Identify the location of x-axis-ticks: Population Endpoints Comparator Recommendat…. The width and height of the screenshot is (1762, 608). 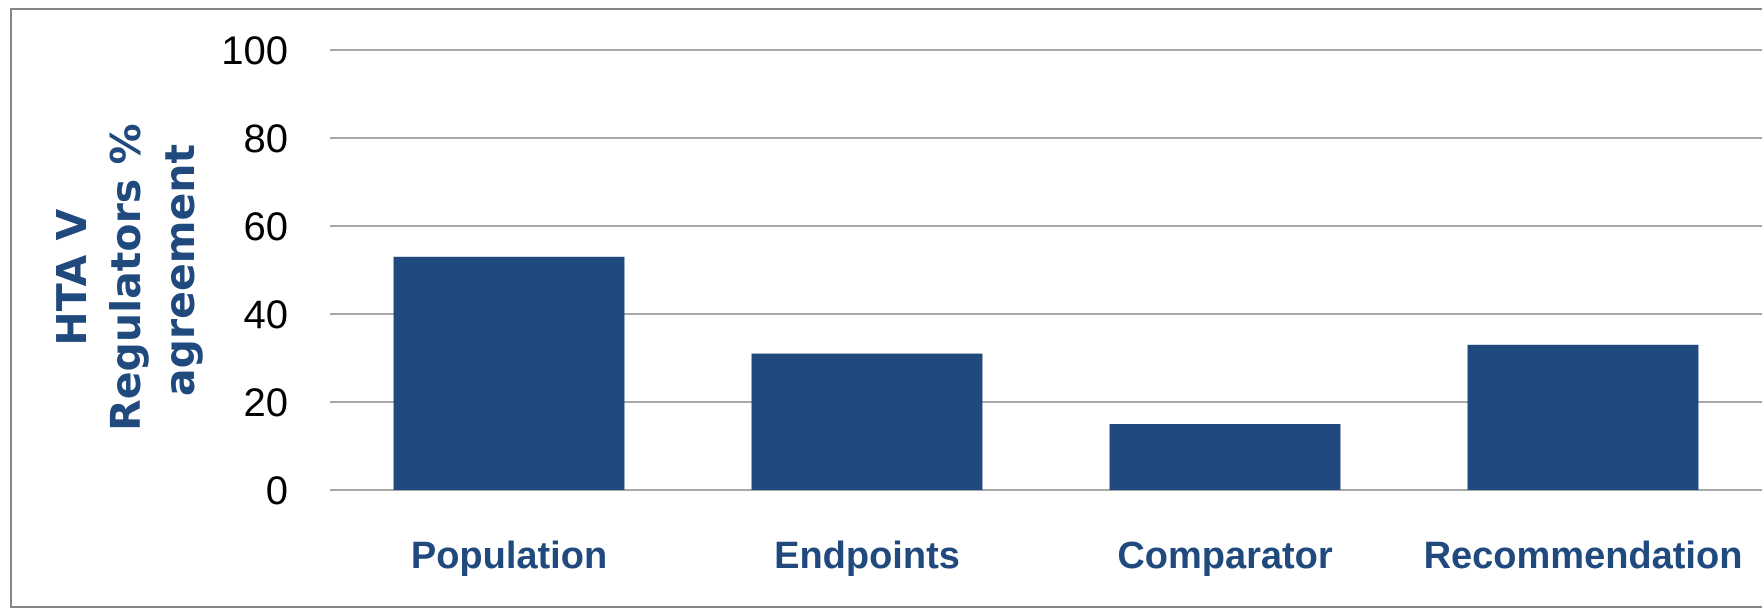
(1077, 556).